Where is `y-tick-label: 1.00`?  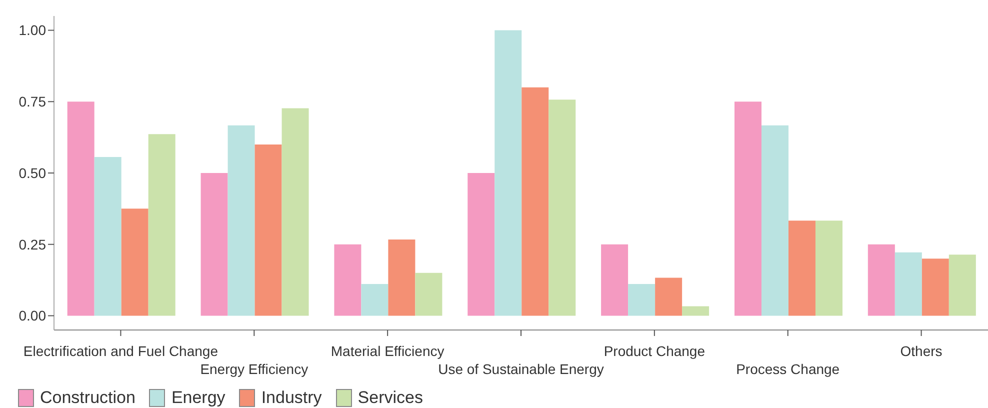
y-tick-label: 1.00 is located at coordinates (32, 30).